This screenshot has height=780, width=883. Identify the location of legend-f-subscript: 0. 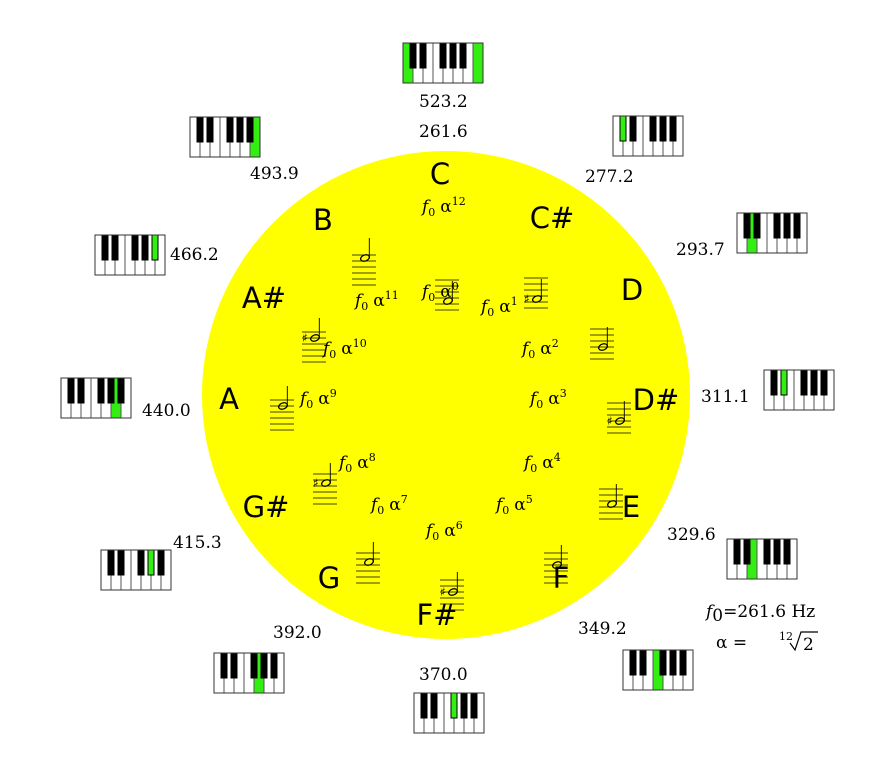
(717, 616).